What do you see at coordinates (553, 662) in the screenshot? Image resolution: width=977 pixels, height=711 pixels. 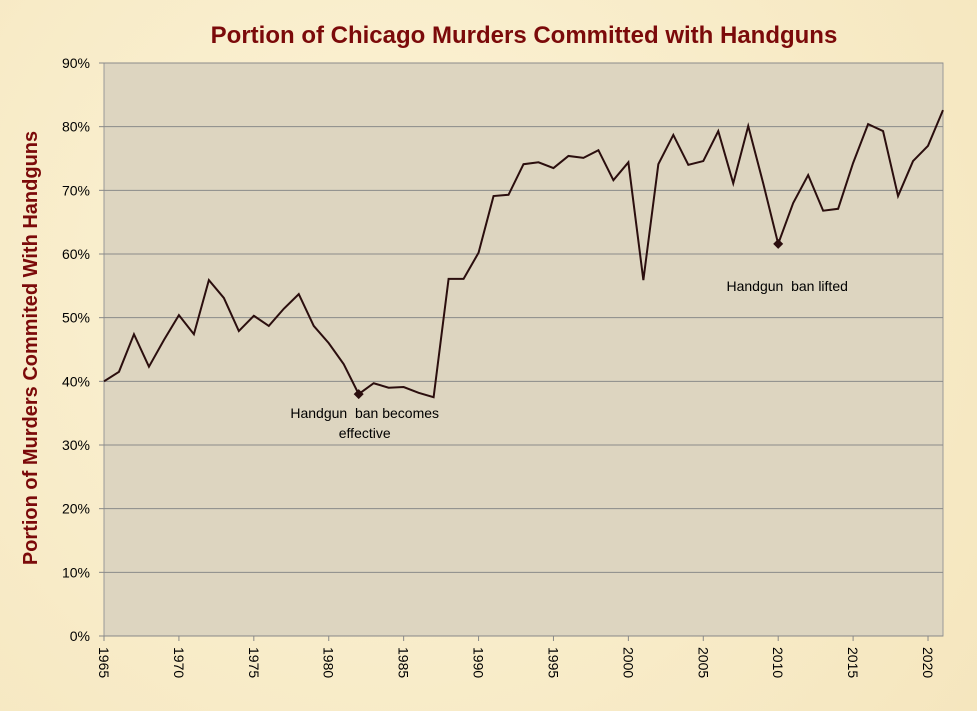 I see `x-tick-label: 1995` at bounding box center [553, 662].